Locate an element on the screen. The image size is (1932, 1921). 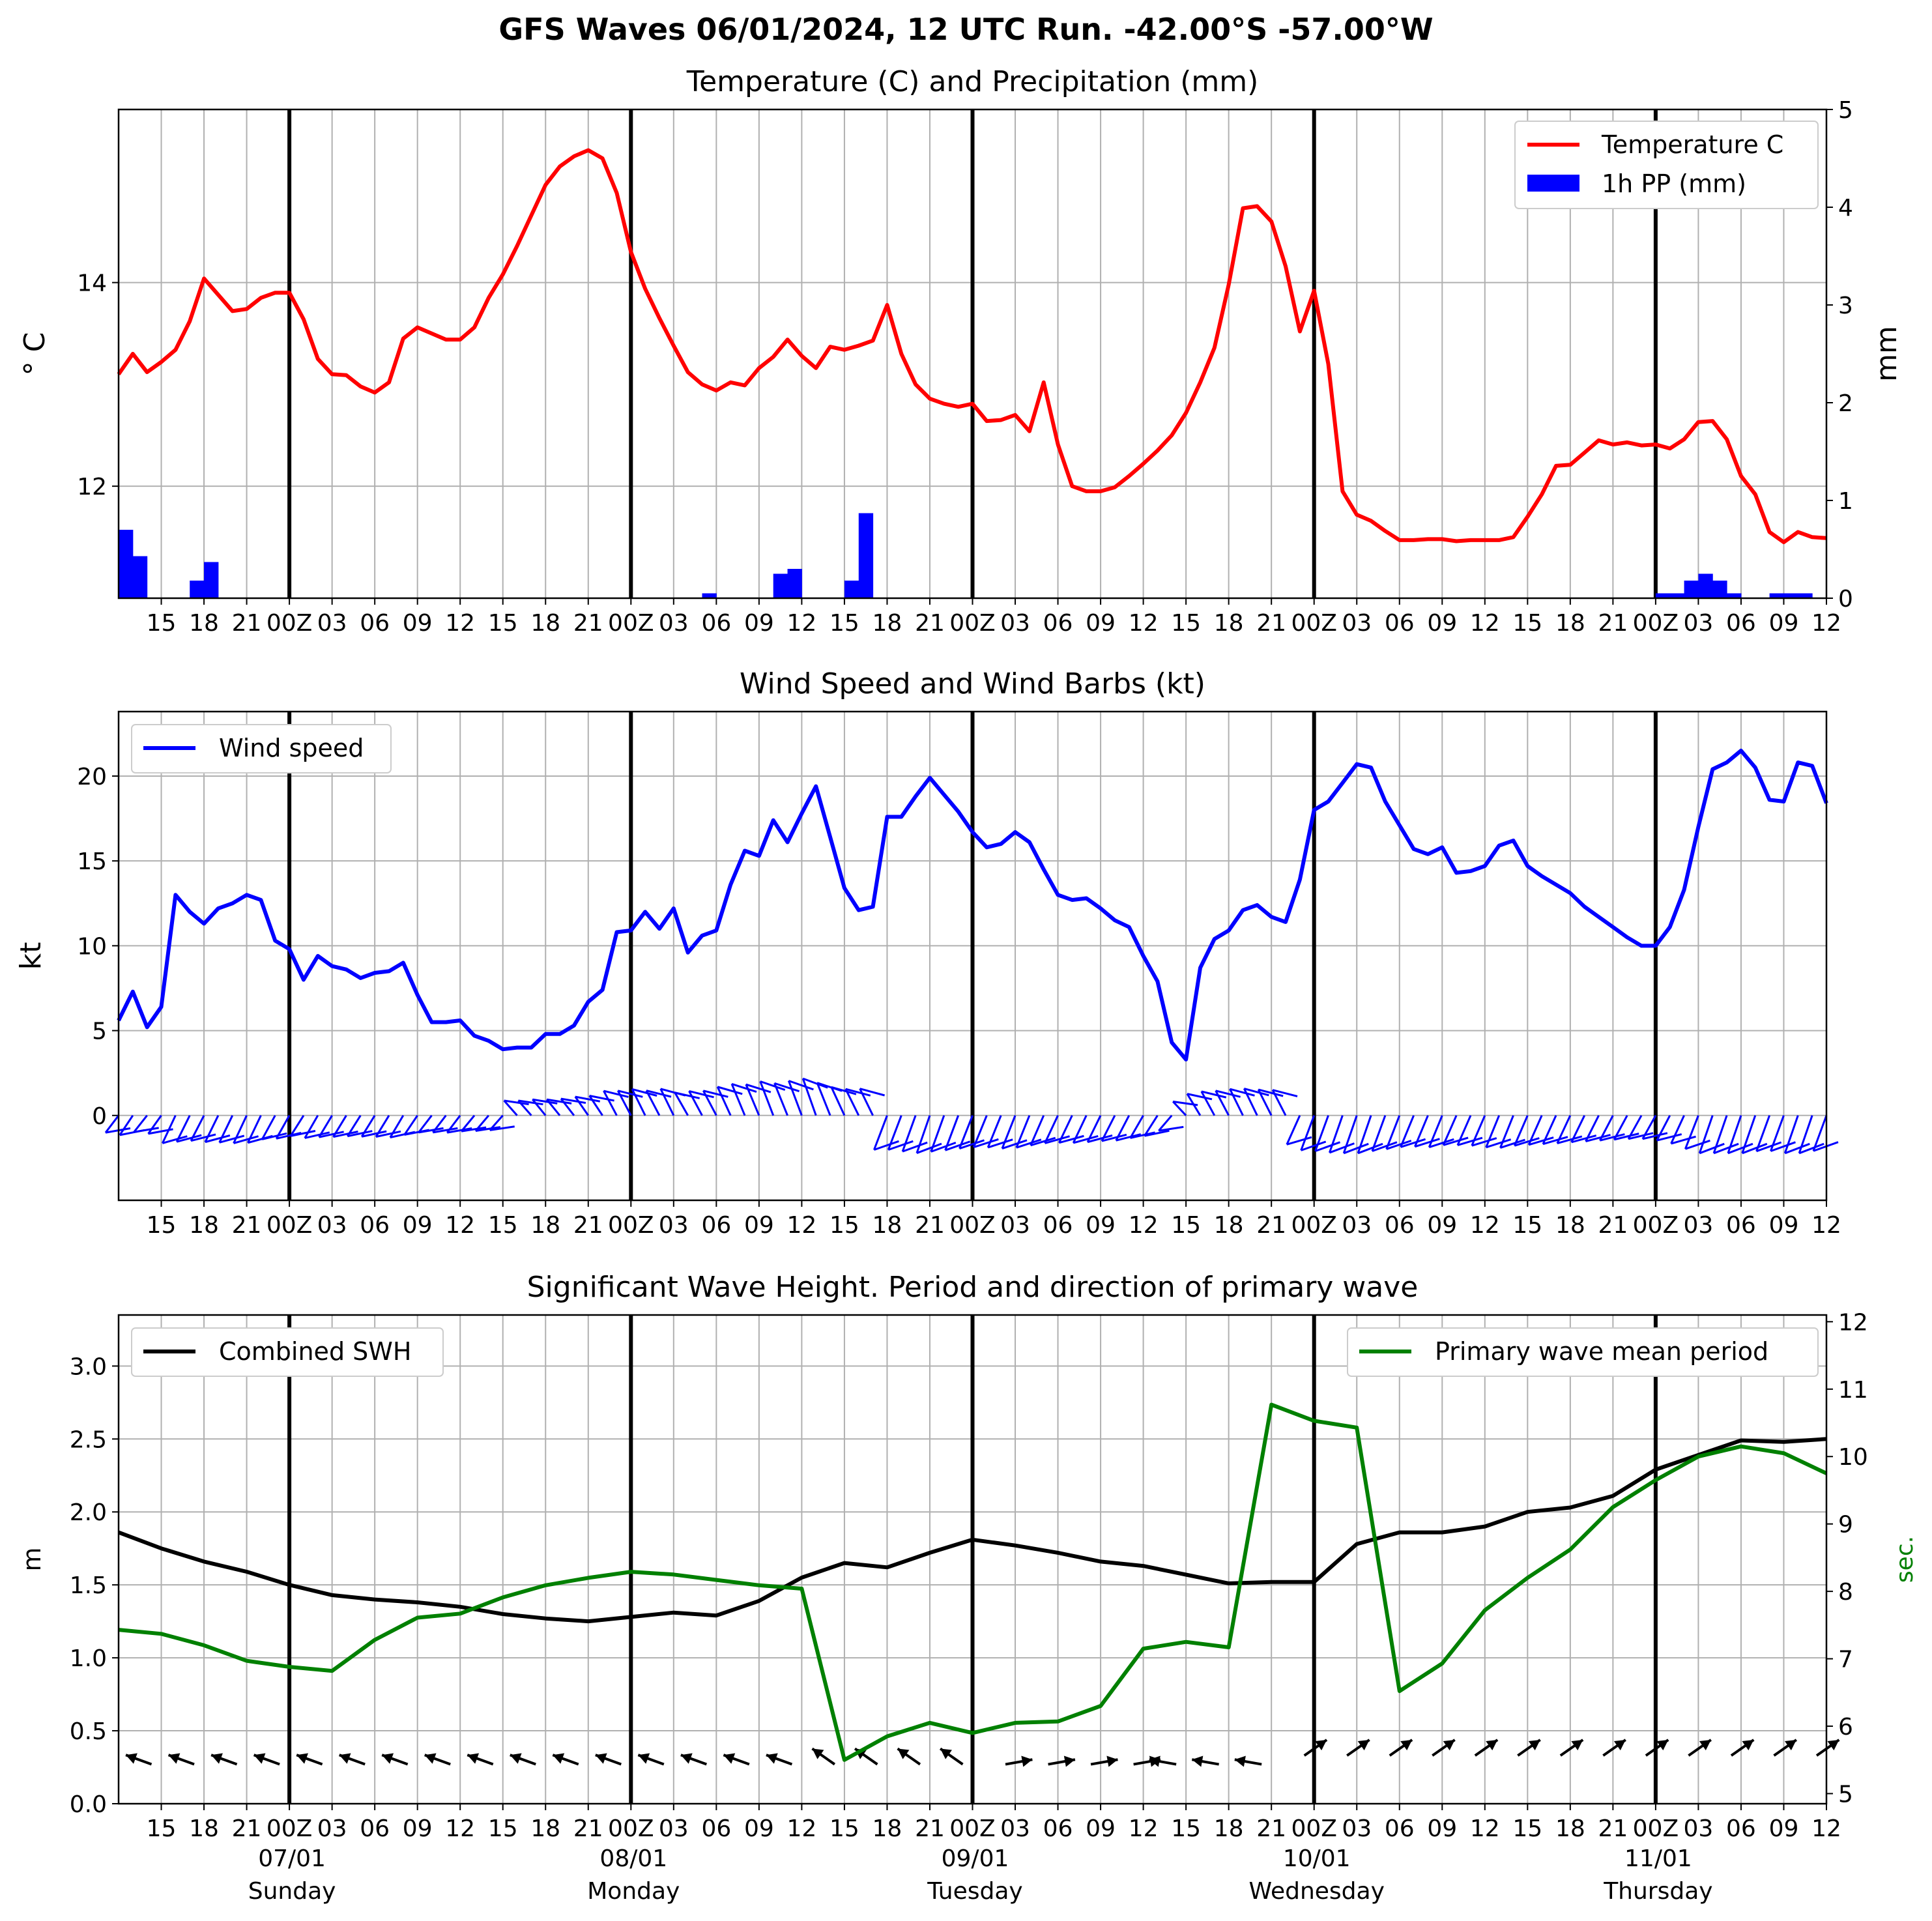
x-tick-label: 03 is located at coordinates (332, 1225).